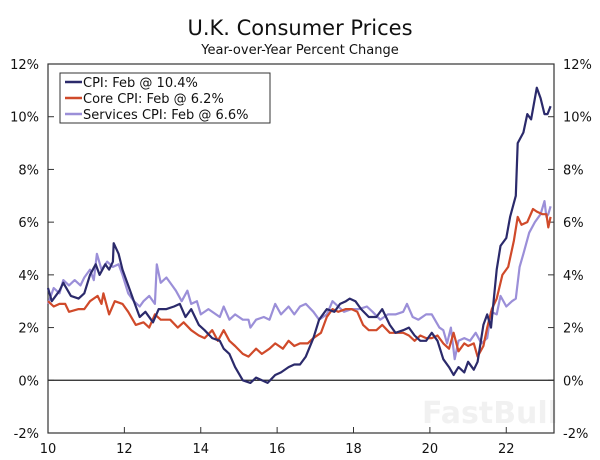 This screenshot has height=460, width=600. What do you see at coordinates (24, 118) in the screenshot?
I see `y-tick-label-left: 10%` at bounding box center [24, 118].